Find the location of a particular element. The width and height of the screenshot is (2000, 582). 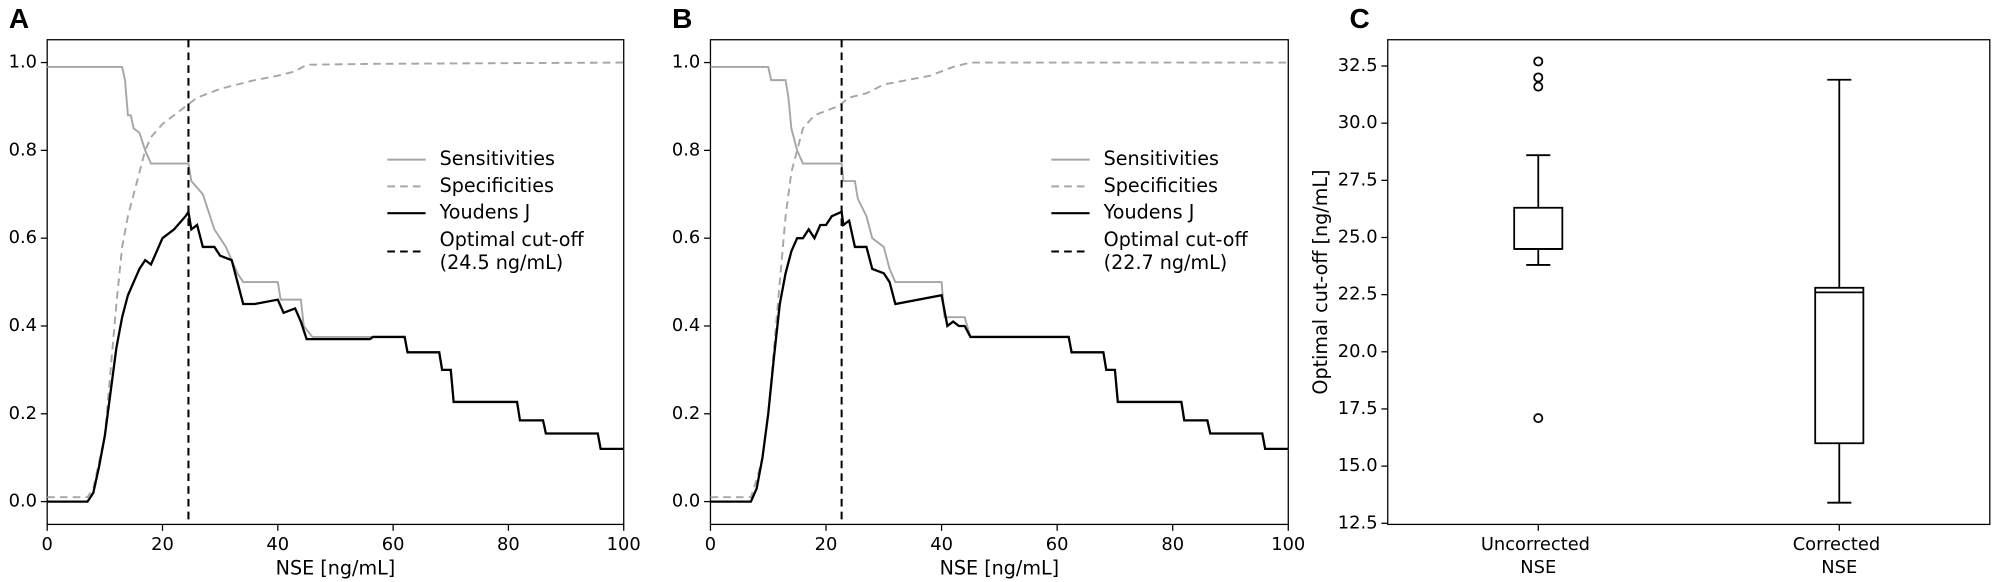

y-tick-label: 30.0 is located at coordinates (1358, 122).